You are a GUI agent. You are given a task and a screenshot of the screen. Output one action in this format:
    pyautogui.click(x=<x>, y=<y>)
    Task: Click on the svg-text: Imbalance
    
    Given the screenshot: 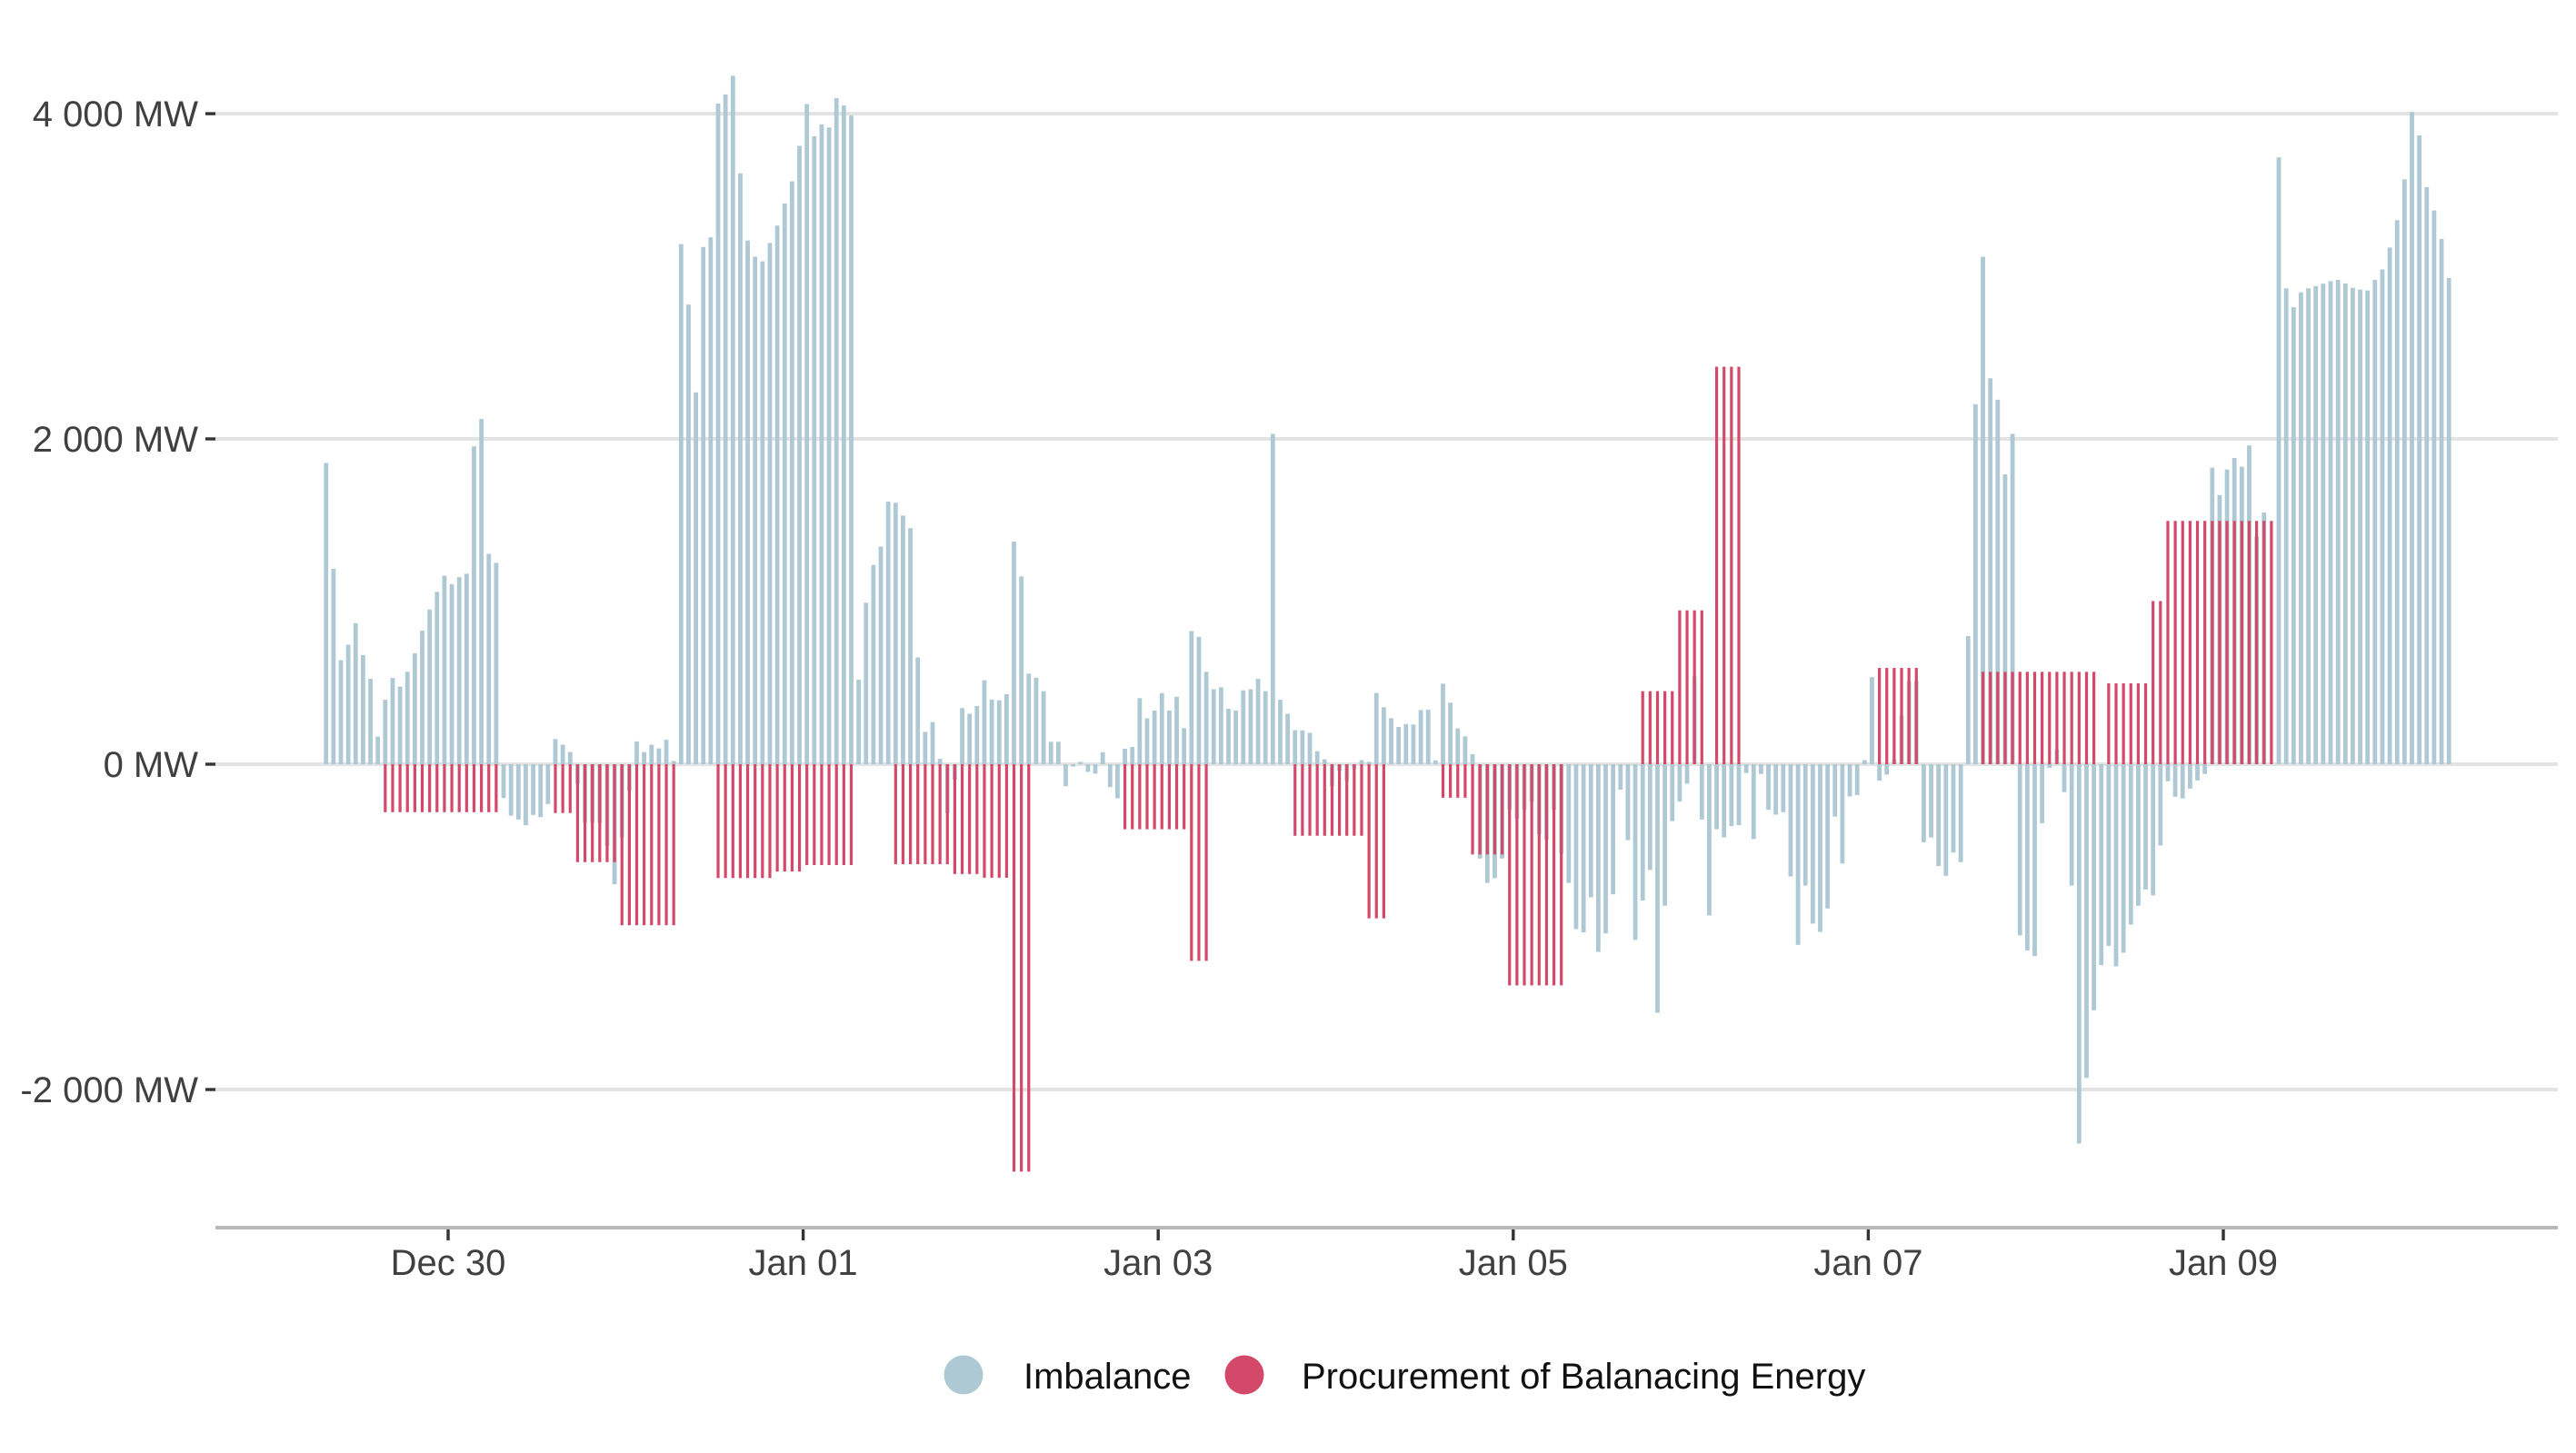 What is the action you would take?
    pyautogui.click(x=1107, y=1377)
    